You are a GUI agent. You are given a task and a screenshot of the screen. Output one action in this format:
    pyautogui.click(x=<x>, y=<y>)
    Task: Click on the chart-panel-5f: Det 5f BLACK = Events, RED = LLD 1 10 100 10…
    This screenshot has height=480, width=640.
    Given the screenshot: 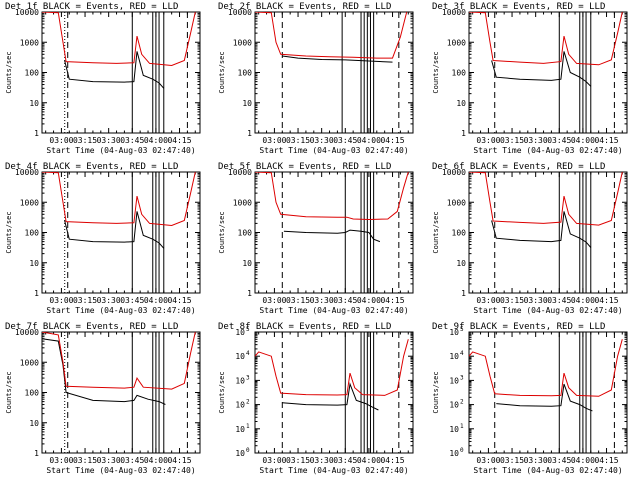 What is the action you would take?
    pyautogui.click(x=316, y=238)
    